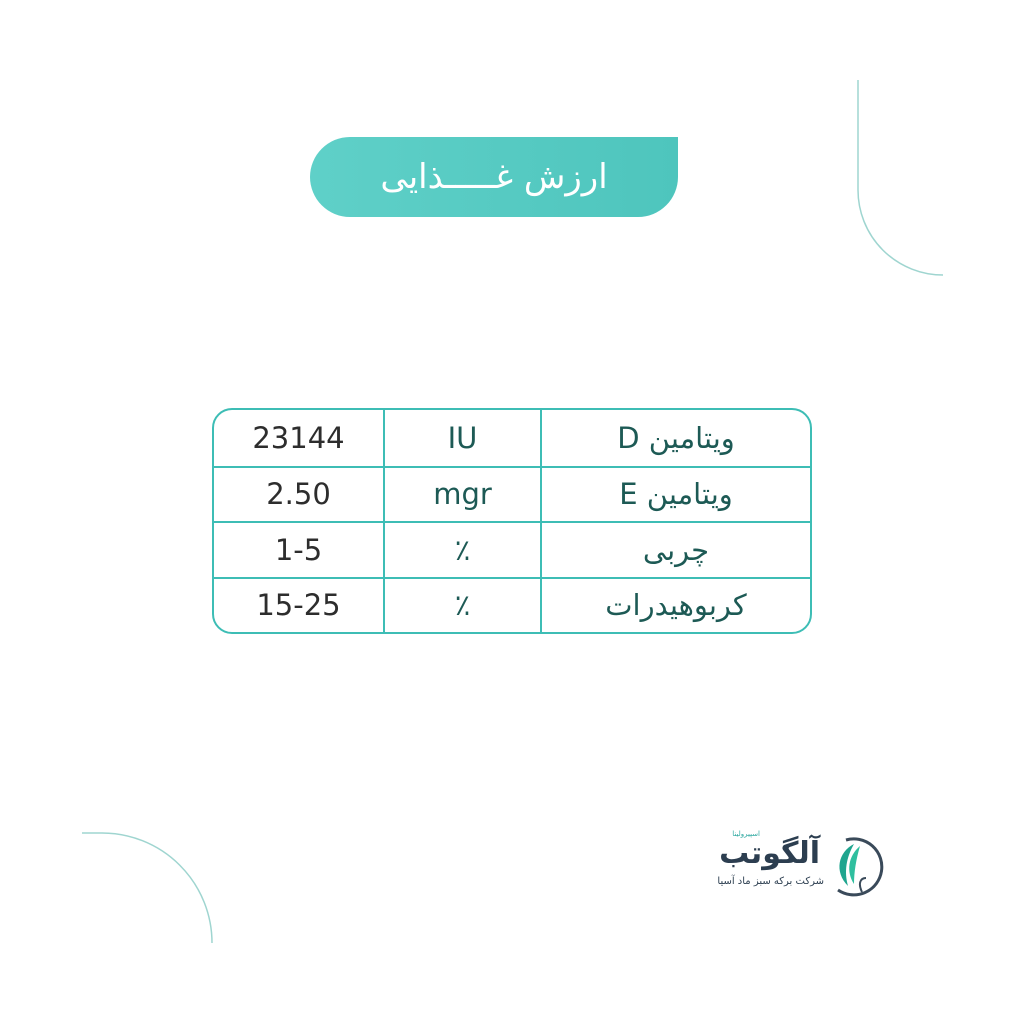 The image size is (1024, 1024). What do you see at coordinates (860, 867) in the screenshot?
I see `phoenix-emblem-icon` at bounding box center [860, 867].